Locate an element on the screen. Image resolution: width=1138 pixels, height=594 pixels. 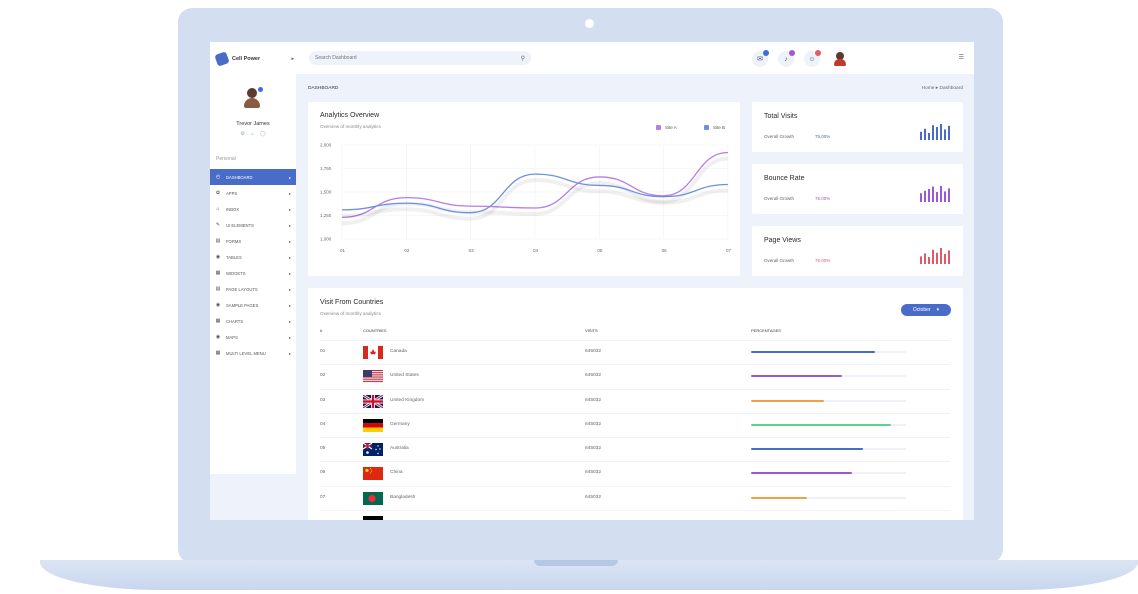
sidebar-item-ui-elements: ✎ UI ELEMENTS ▸ is located at coordinates (253, 225).